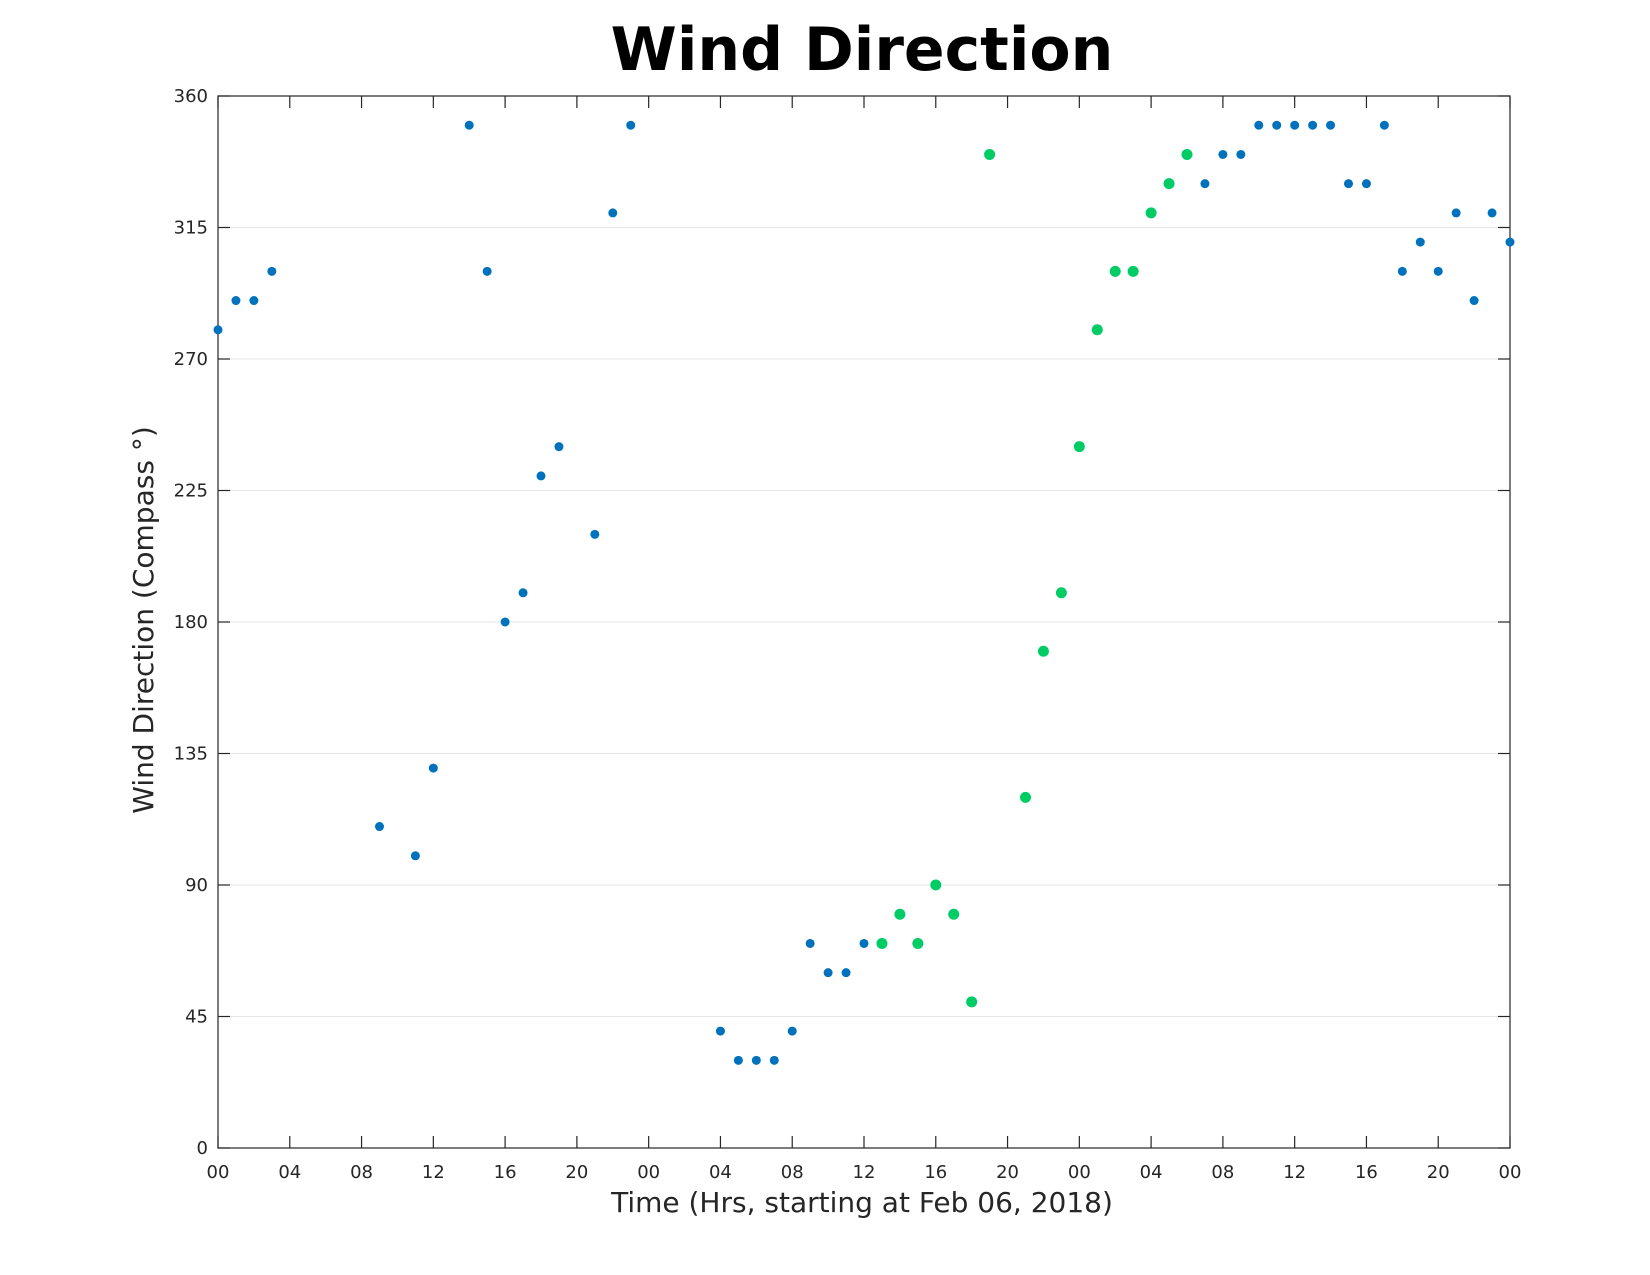 Image resolution: width=1650 pixels, height=1275 pixels. Describe the element at coordinates (196, 885) in the screenshot. I see `y-tick-label: 90` at that location.